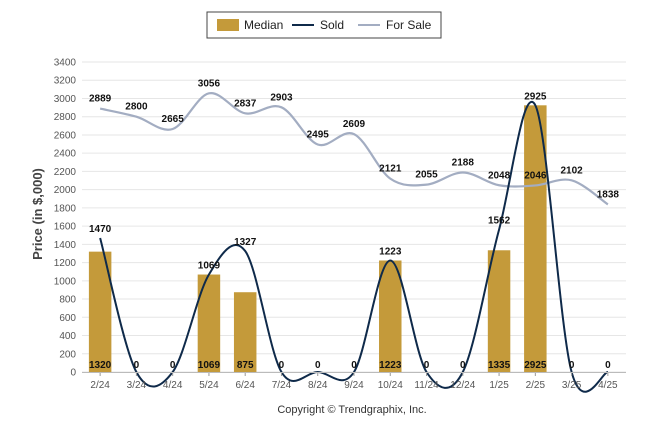  I want to click on copyright-credit: Copyright © Trendgraphix, Inc., so click(351, 410).